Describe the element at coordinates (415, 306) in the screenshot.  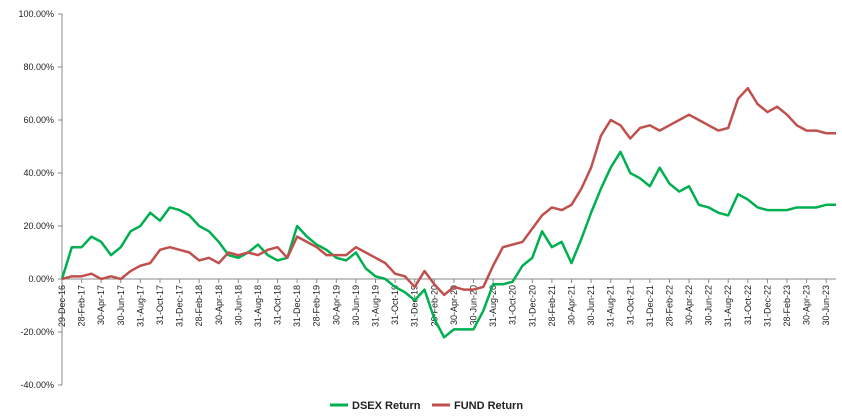
I see `x-tick-label: 31-Dec-19` at that location.